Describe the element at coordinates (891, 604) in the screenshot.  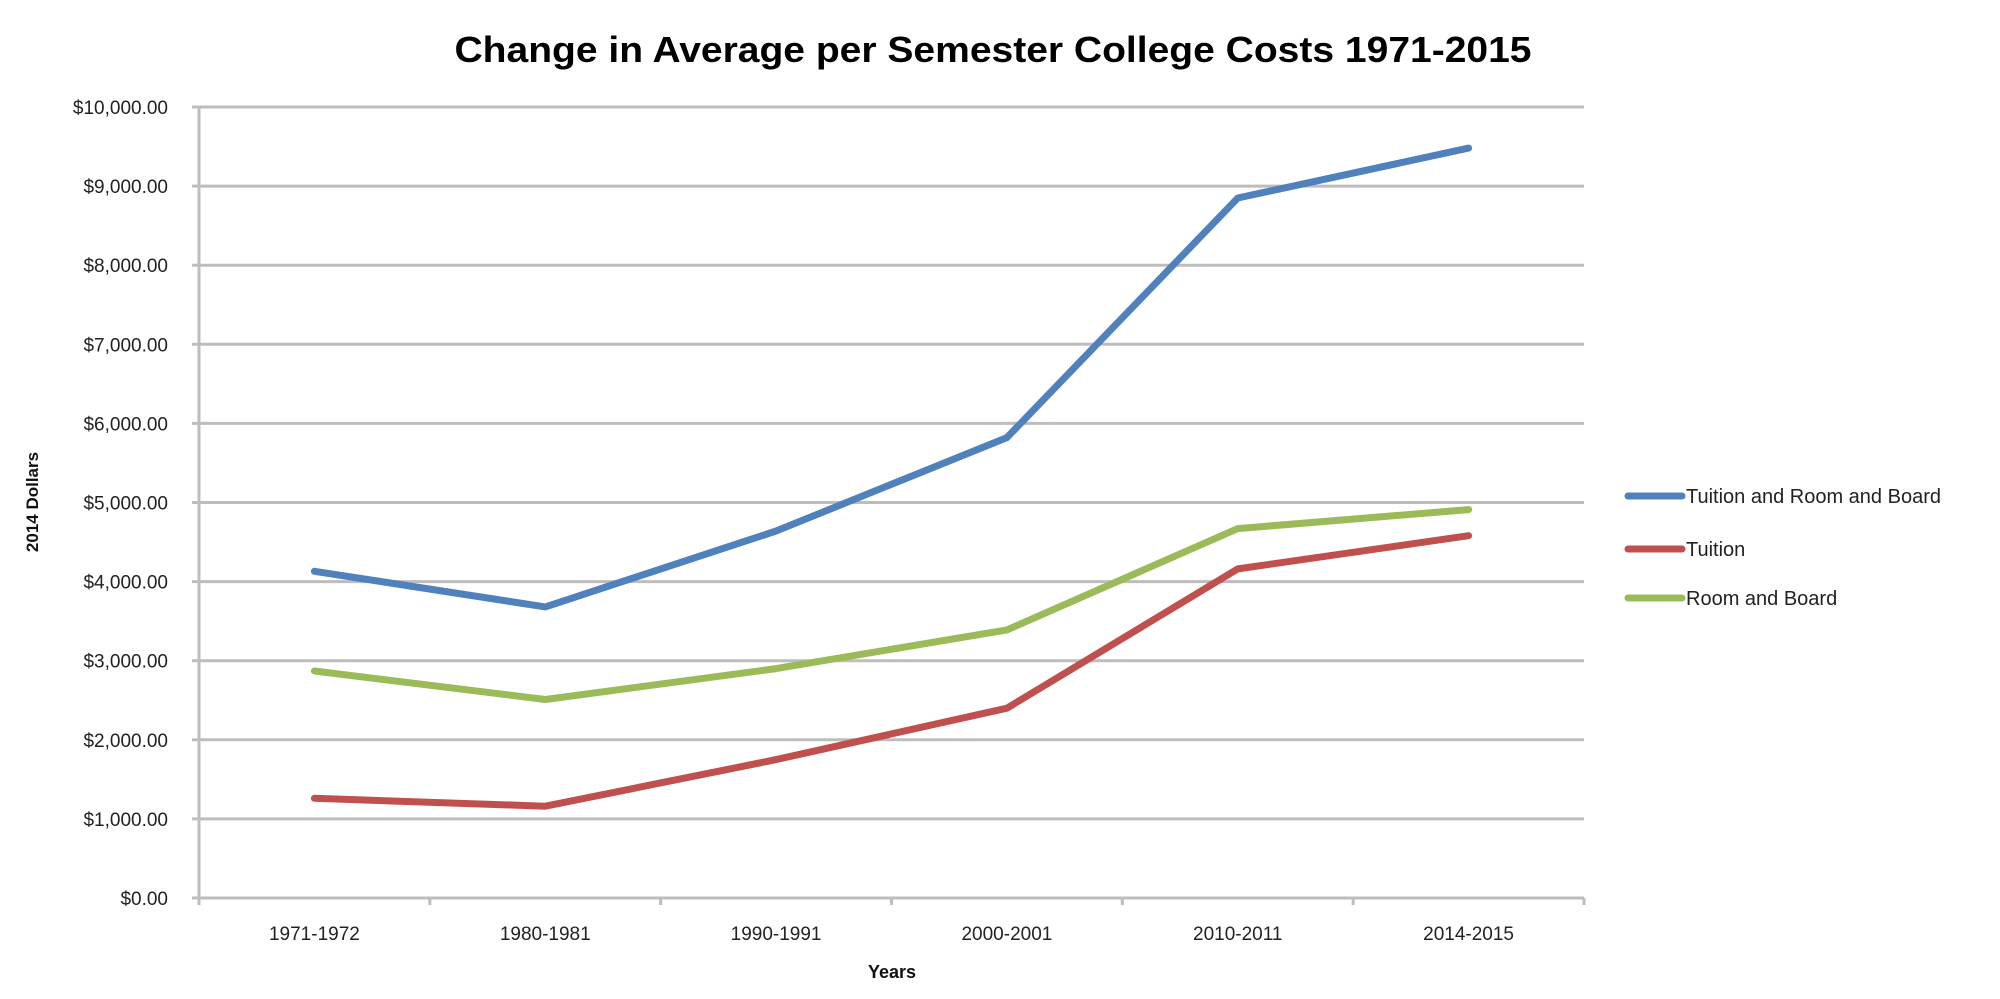
I see `series-line-room-and-board` at that location.